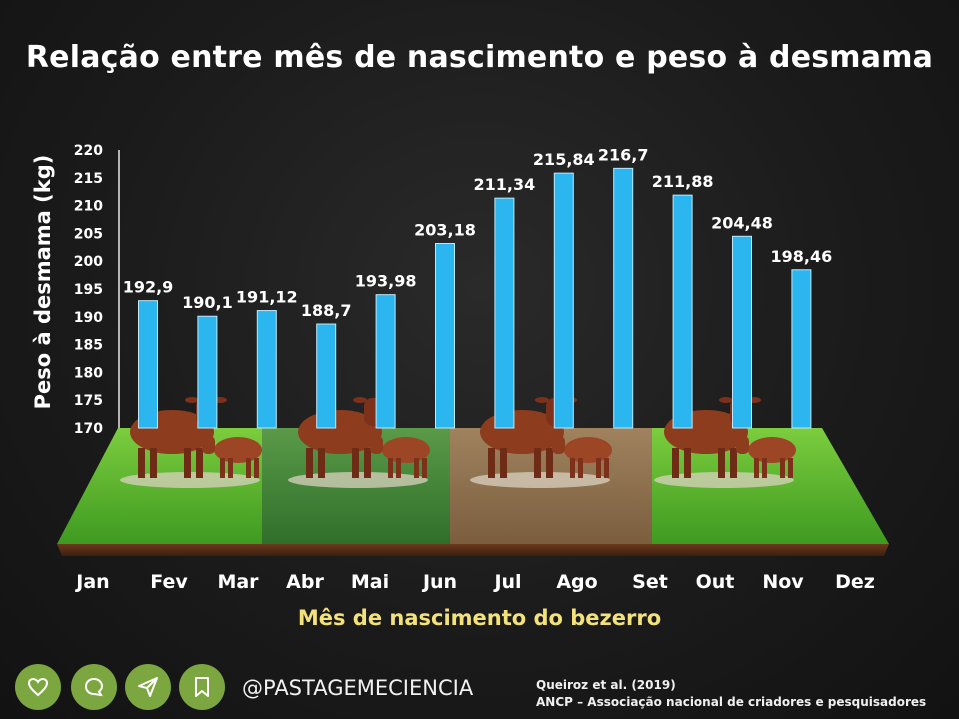 This screenshot has height=719, width=959. Describe the element at coordinates (576, 582) in the screenshot. I see `x-tick-label: Ago` at that location.